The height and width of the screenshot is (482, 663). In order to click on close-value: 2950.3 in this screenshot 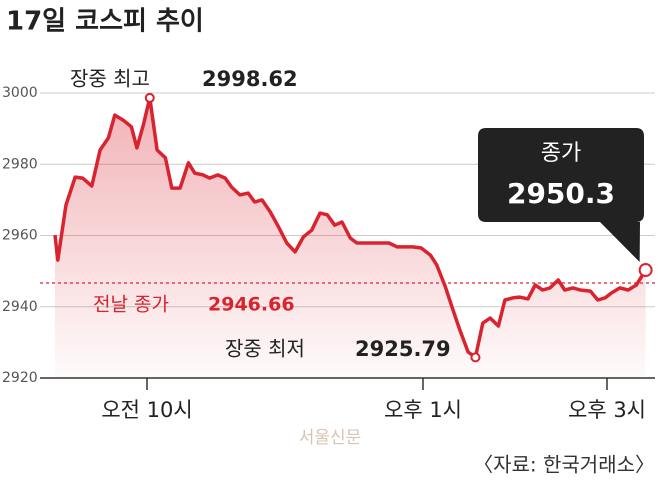, I will do `click(561, 193)`.